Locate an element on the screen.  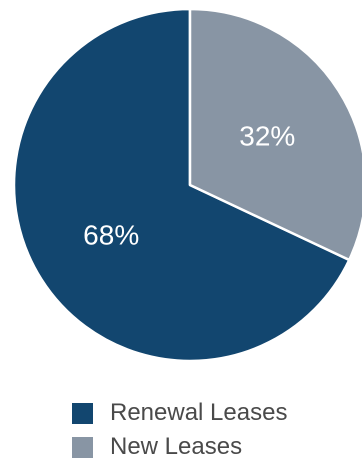
legend-swatch-new-leases is located at coordinates (82, 447).